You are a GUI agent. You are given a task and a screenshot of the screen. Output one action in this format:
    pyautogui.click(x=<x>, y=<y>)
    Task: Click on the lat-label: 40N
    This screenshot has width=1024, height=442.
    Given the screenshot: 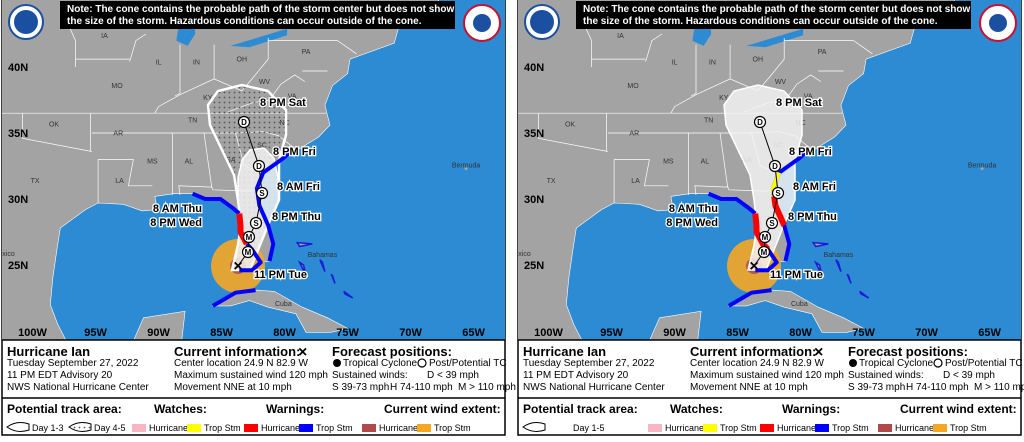 What is the action you would take?
    pyautogui.click(x=534, y=68)
    